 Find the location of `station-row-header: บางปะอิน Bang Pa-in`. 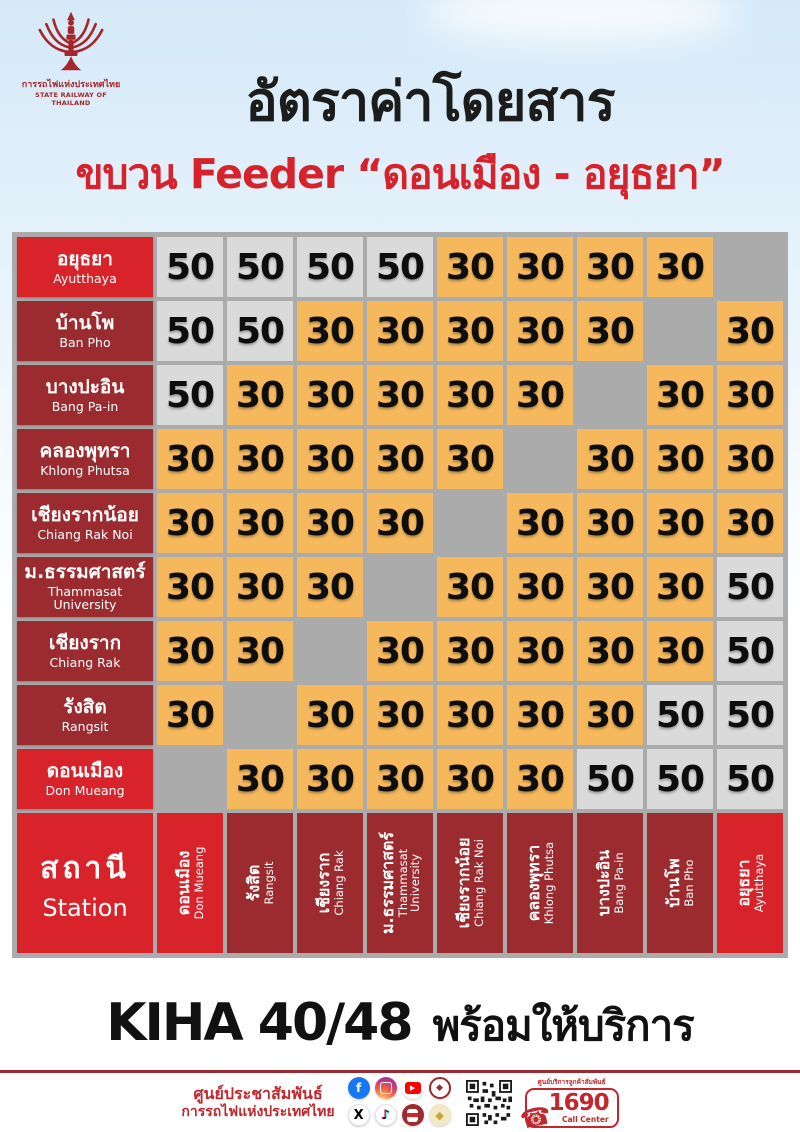

station-row-header: บางปะอิน Bang Pa-in is located at coordinates (85, 395).